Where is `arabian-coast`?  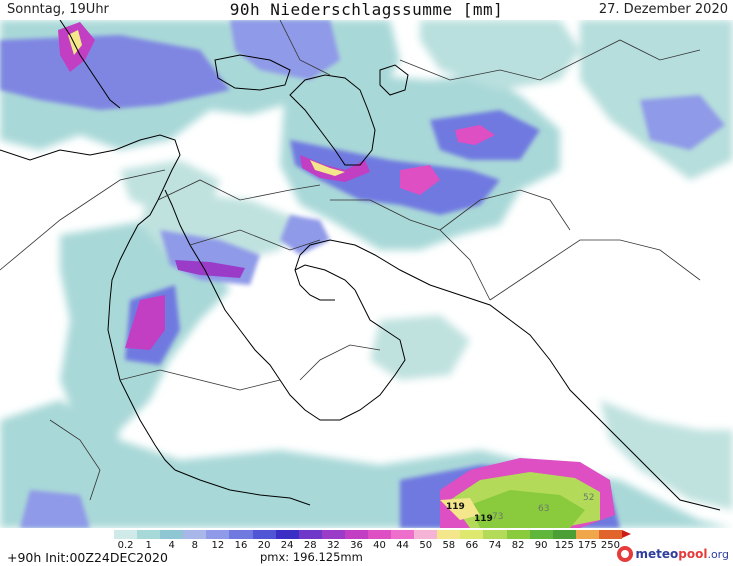 arabian-coast is located at coordinates (285, 305).